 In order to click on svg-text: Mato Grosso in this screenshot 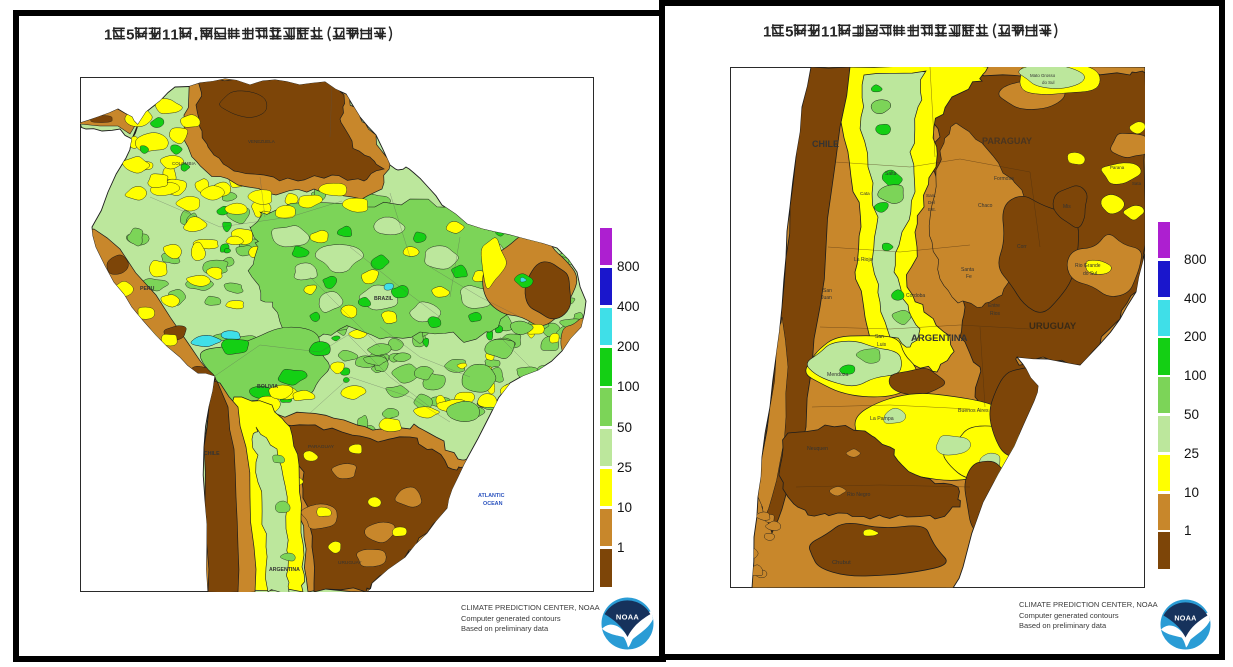, I will do `click(1043, 75)`.